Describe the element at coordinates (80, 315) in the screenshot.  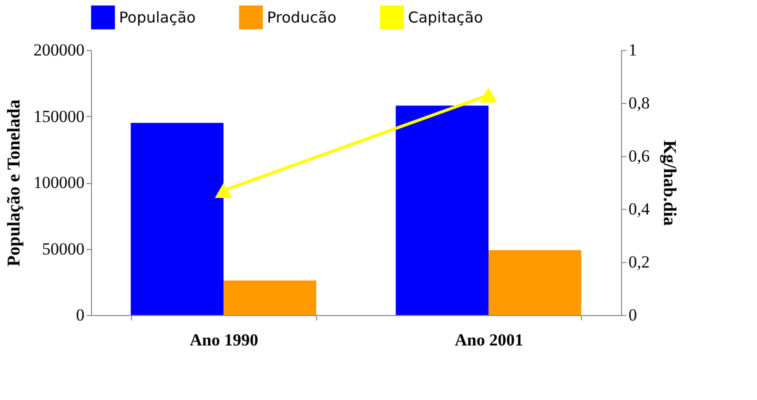
I see `y-tick-label: 0` at that location.